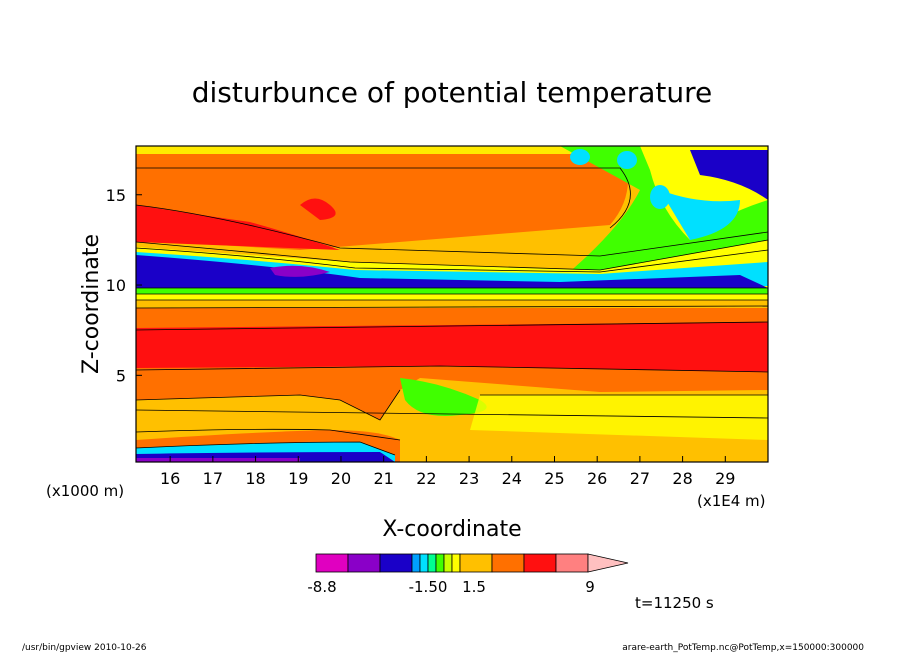 This screenshot has width=904, height=654. I want to click on region-mid-red, so click(452, 347).